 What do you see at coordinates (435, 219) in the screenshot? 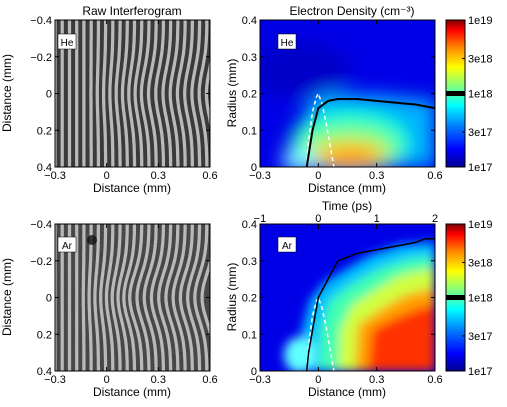
I see `x2-tick-label: 2` at bounding box center [435, 219].